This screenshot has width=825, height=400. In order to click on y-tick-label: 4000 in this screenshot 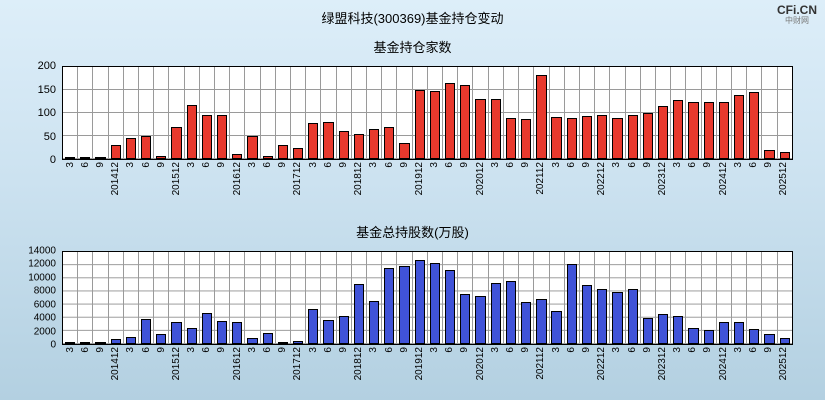, I will do `click(44, 318)`.